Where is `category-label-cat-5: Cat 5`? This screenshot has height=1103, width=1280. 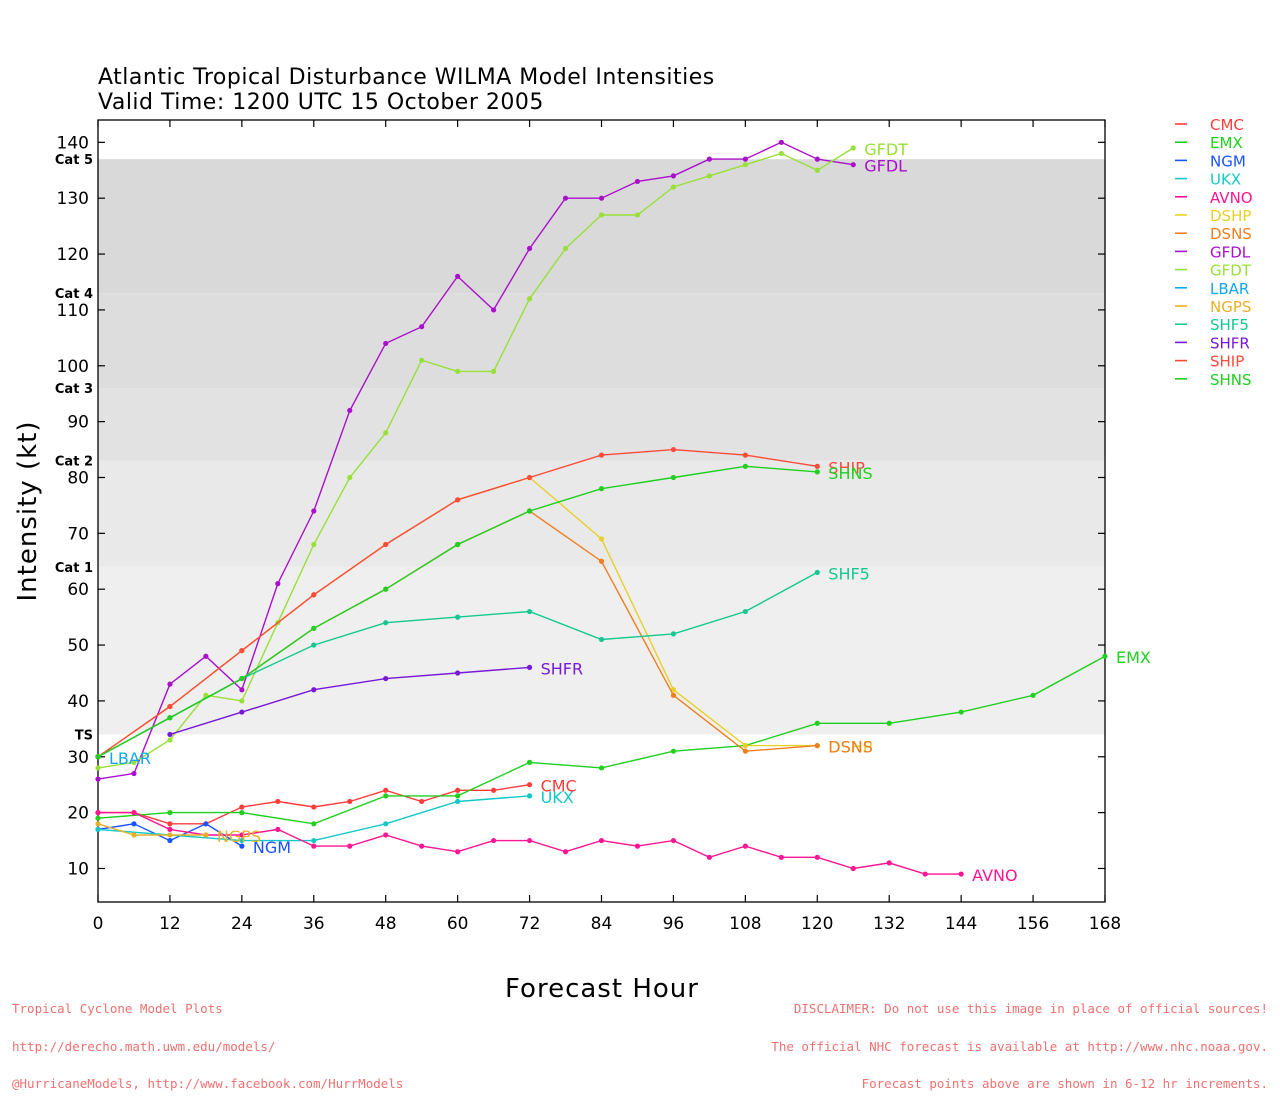
category-label-cat-5: Cat 5 is located at coordinates (74, 160).